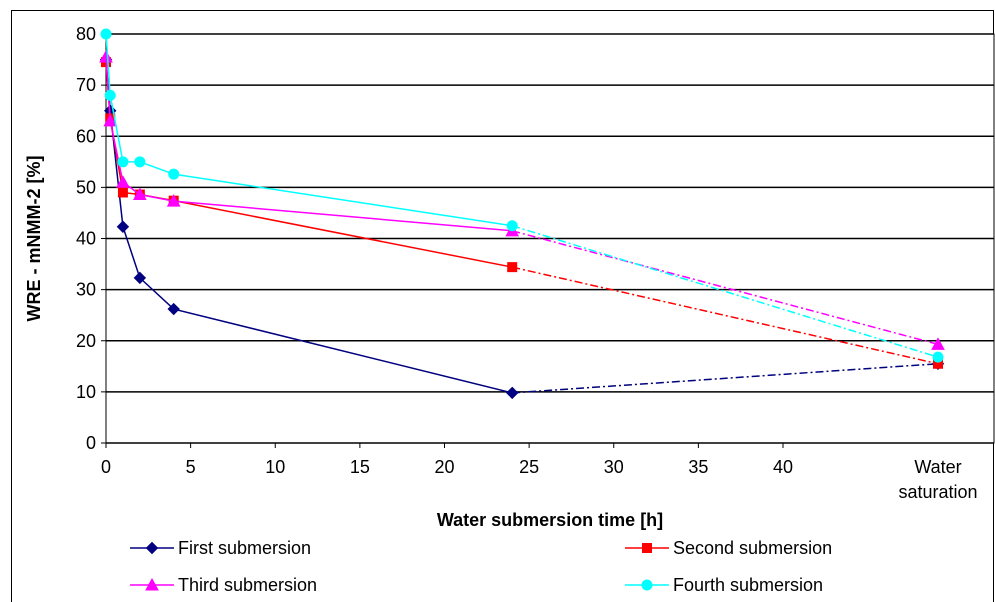 The width and height of the screenshot is (995, 602). I want to click on x-tick-label: 20, so click(444, 467).